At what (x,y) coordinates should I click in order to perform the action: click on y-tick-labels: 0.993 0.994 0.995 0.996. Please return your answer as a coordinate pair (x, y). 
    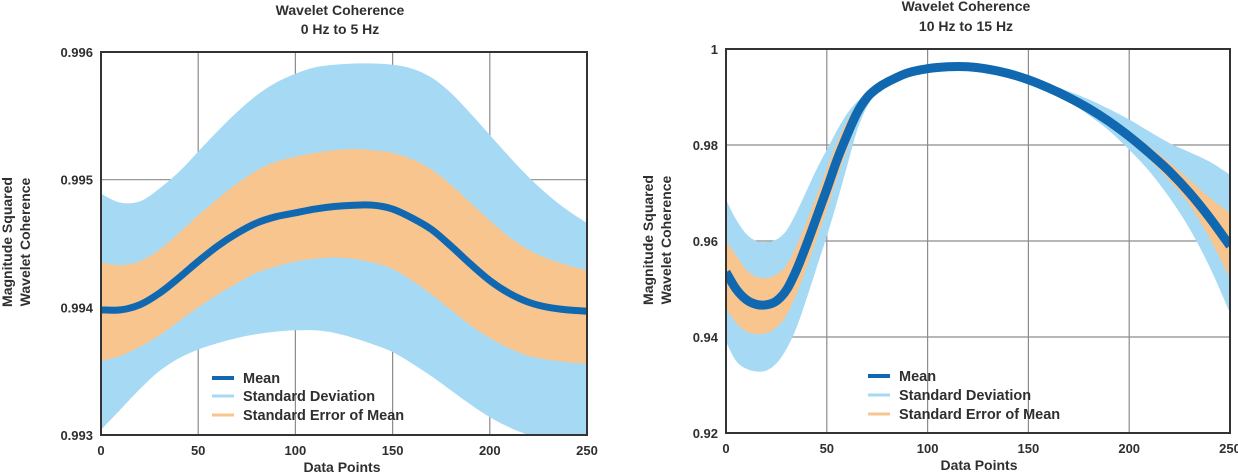
    Looking at the image, I should click on (76, 244).